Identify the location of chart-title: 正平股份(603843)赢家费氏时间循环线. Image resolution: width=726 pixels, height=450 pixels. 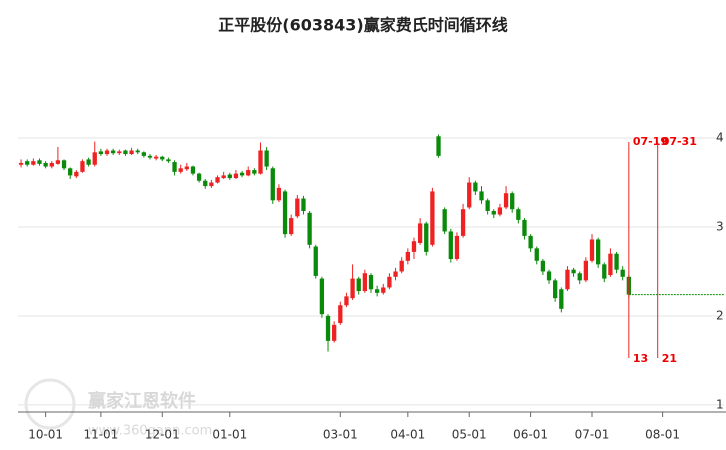
(362, 25).